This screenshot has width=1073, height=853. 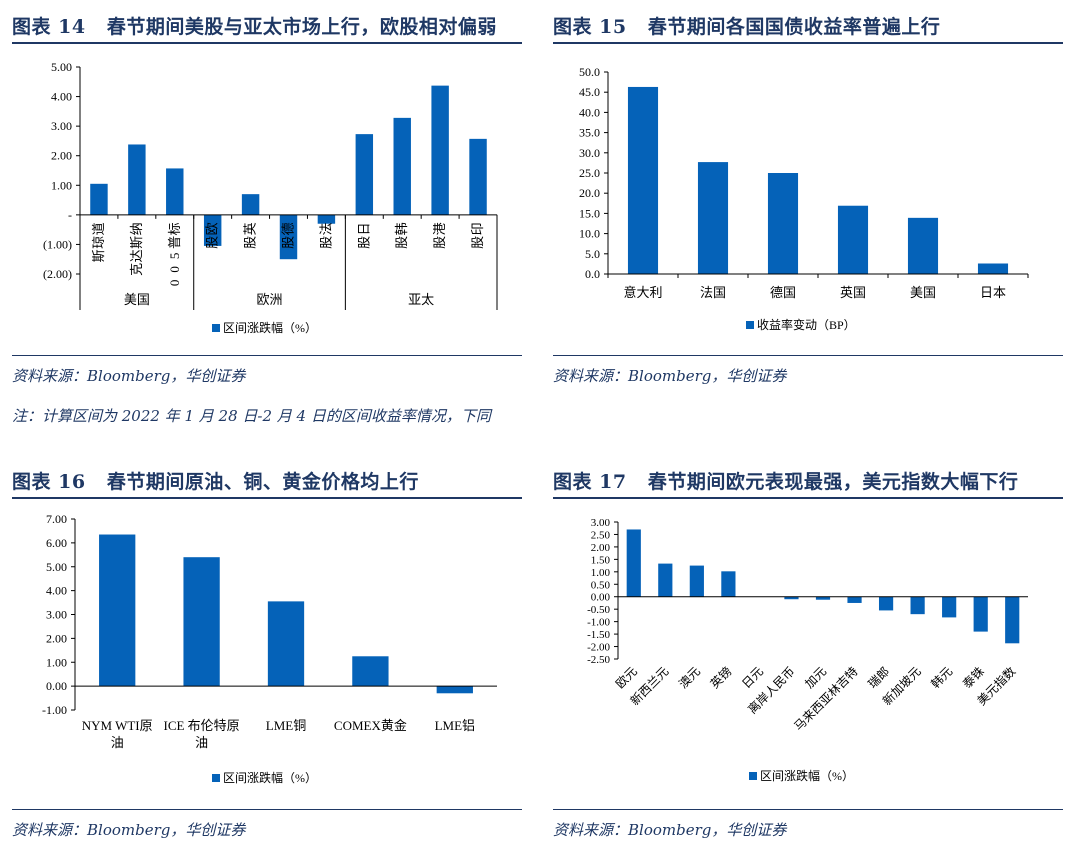 I want to click on bar-德股, so click(x=288, y=237).